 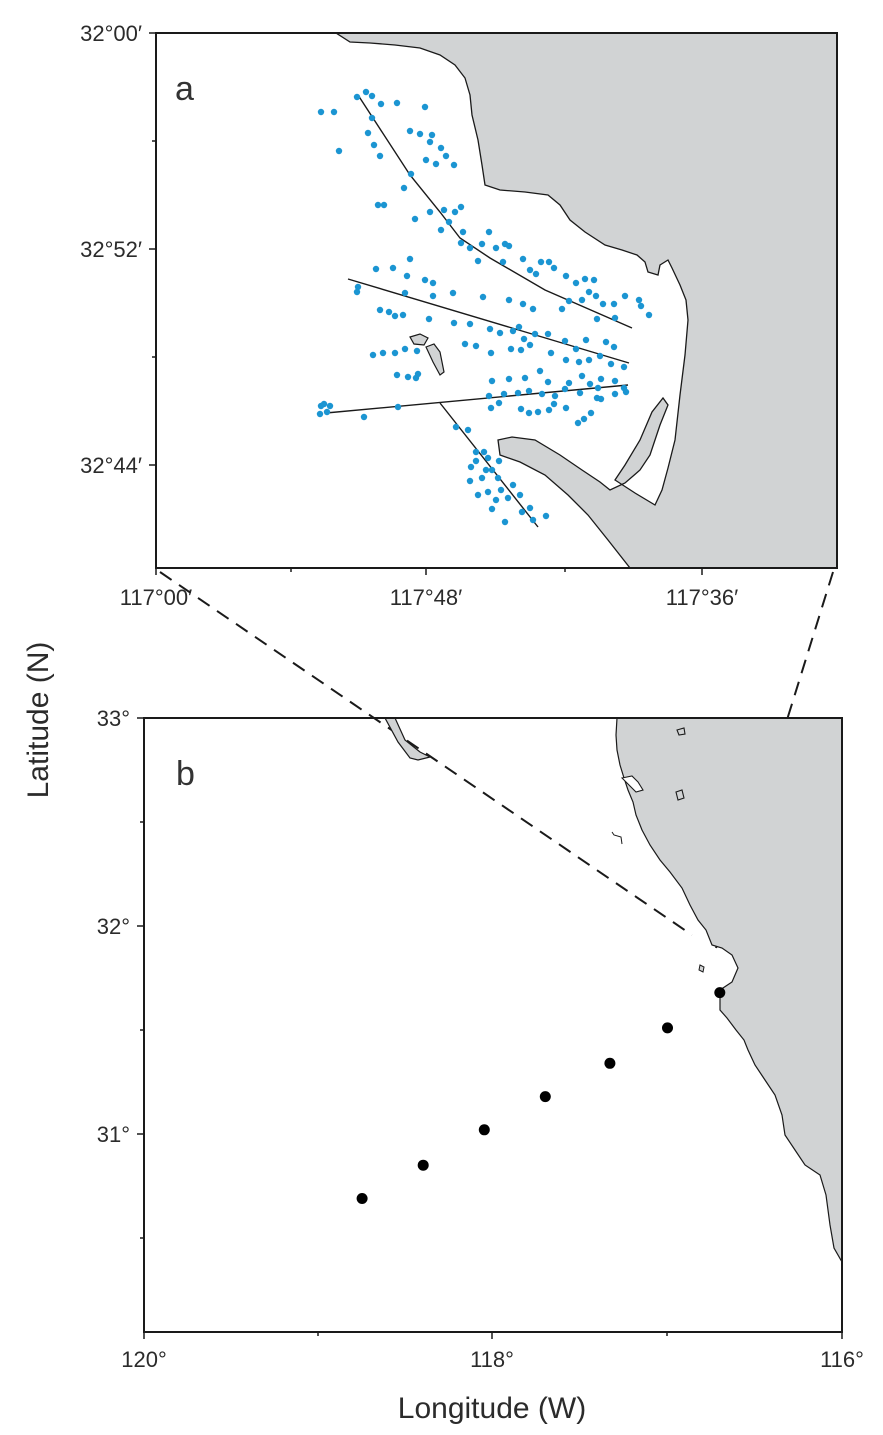 What do you see at coordinates (111, 249) in the screenshot?
I see `panel-a-y-tick-label-2: 32°52′` at bounding box center [111, 249].